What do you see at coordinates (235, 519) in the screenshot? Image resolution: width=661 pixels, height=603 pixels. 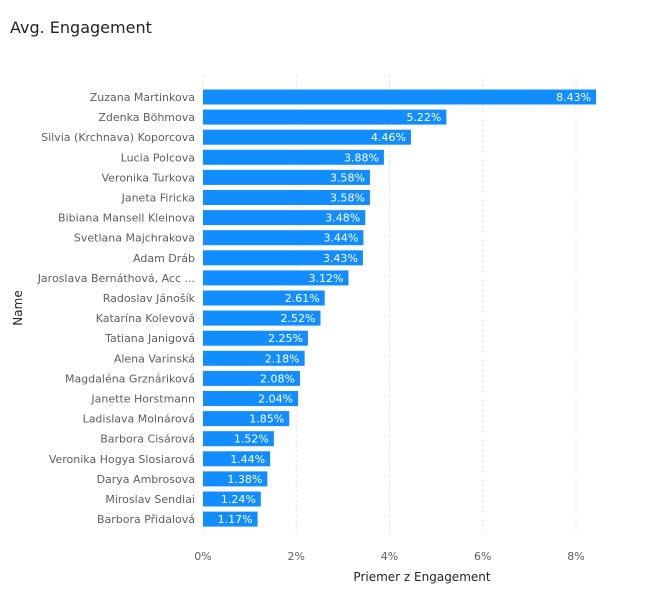 I see `data-label: 1.17%` at bounding box center [235, 519].